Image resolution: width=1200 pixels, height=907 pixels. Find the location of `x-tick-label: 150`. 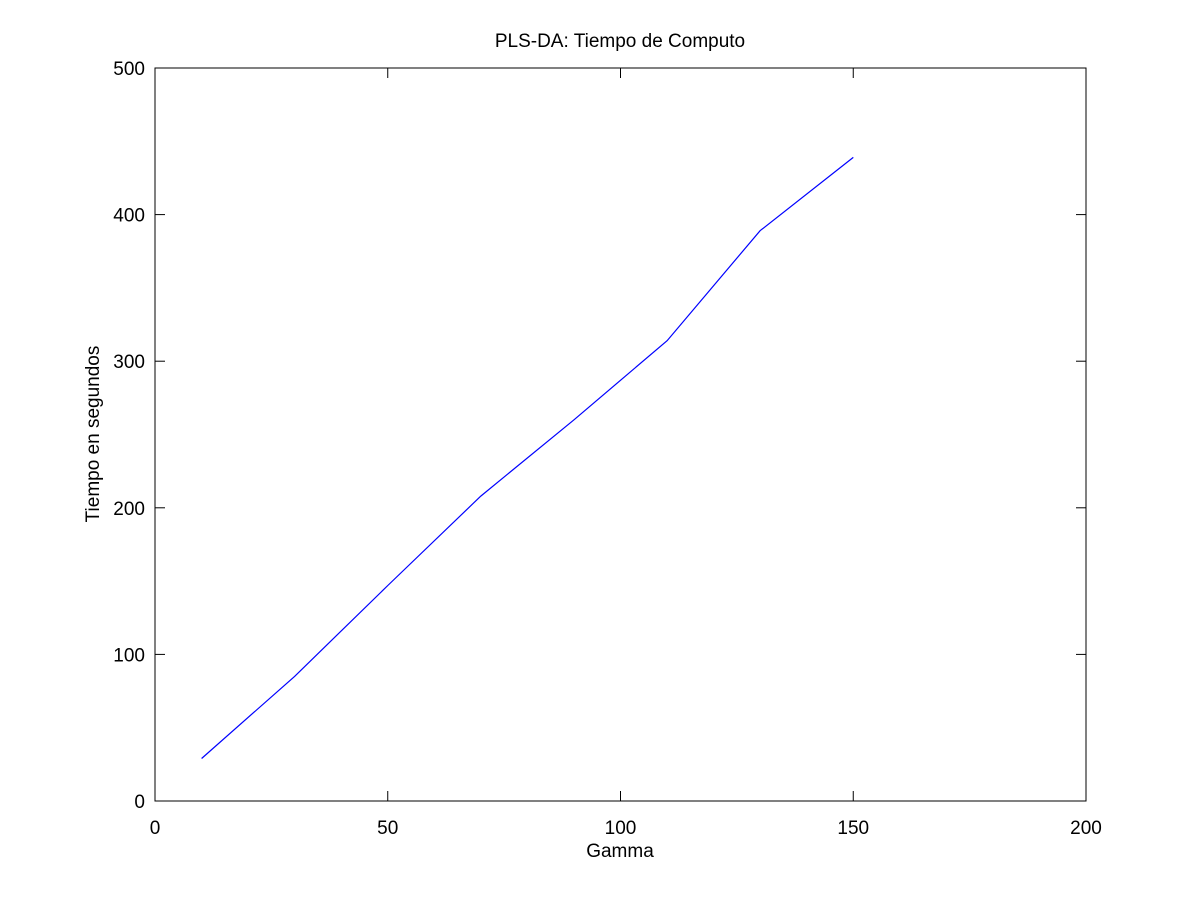

x-tick-label: 150 is located at coordinates (853, 828).